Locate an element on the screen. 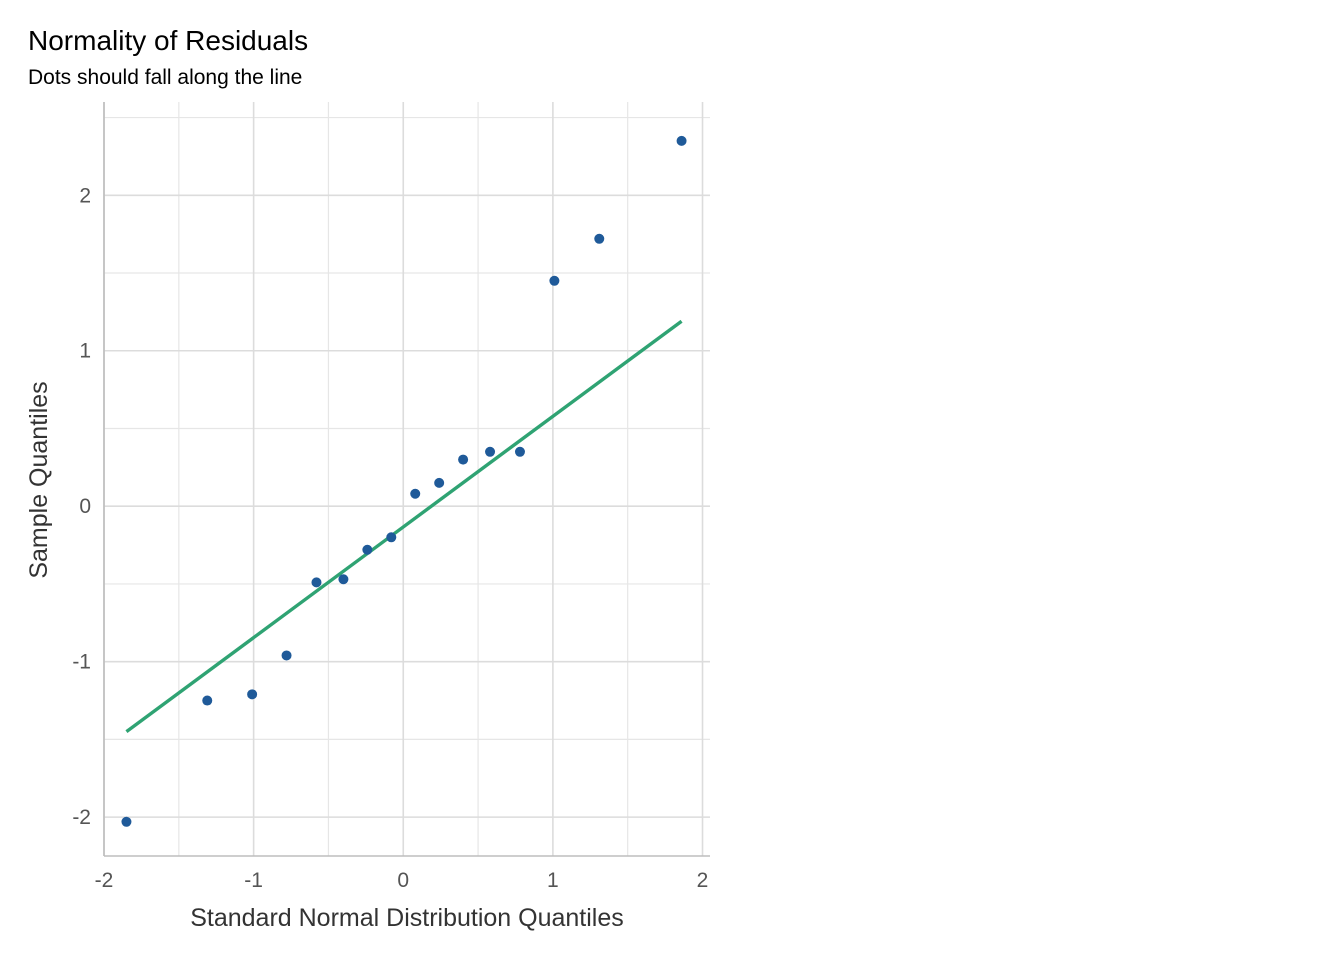  x-axis-ticks: -2 -1 0 1 2 is located at coordinates (402, 880).